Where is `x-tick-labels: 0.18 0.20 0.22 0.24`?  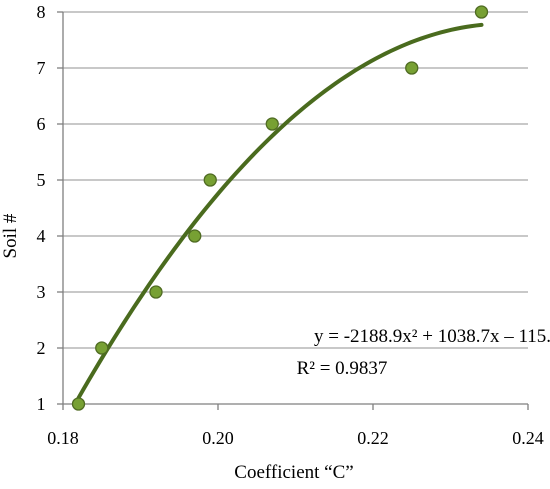 x-tick-labels: 0.18 0.20 0.22 0.24 is located at coordinates (295, 438).